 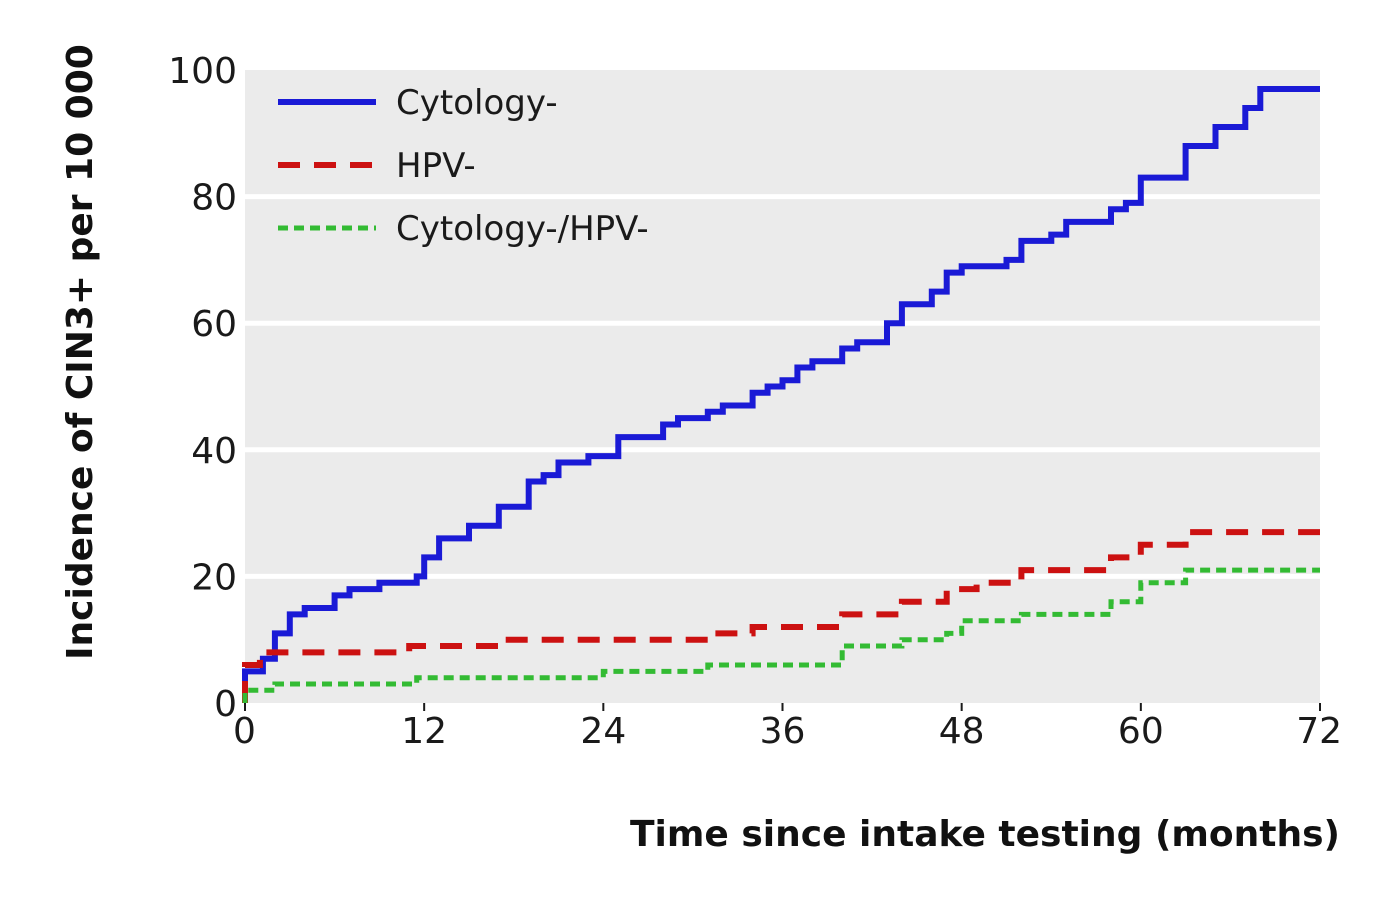 What do you see at coordinates (522, 229) in the screenshot?
I see `legend-label: Cytology-/HPV-` at bounding box center [522, 229].